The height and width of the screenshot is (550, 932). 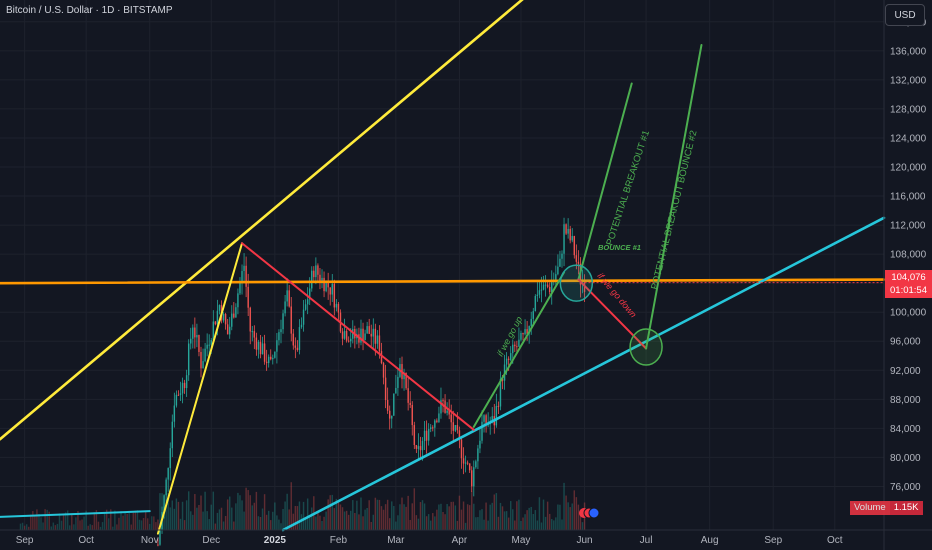 I want to click on y-tick-label: 128,000, so click(x=908, y=109).